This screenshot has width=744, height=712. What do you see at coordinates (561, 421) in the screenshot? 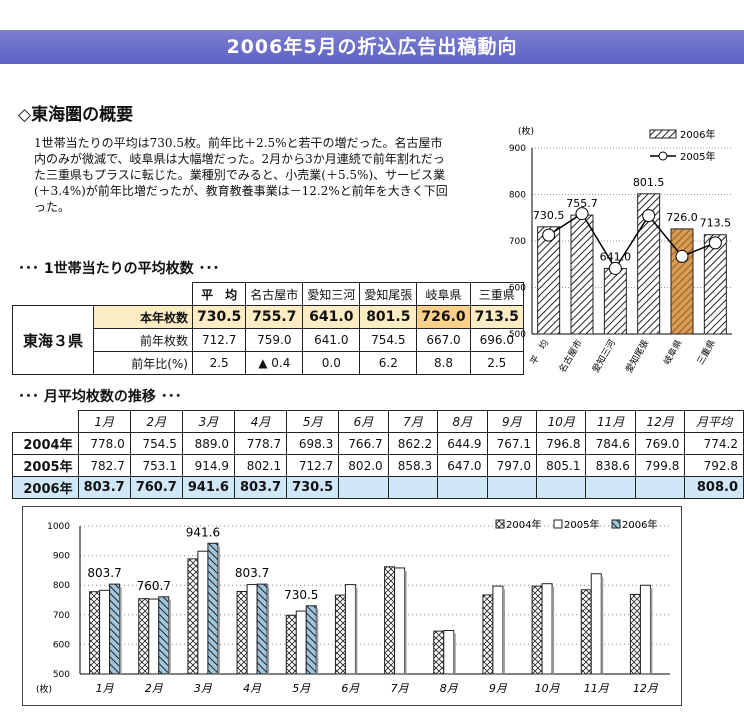
I see `col-header: 10月` at bounding box center [561, 421].